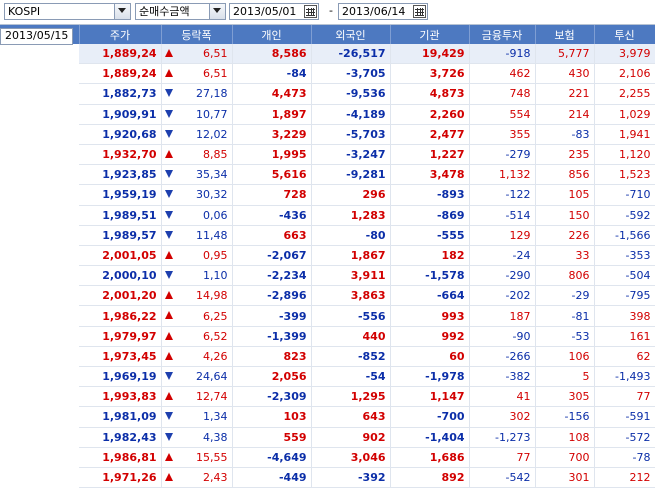 The width and height of the screenshot is (655, 491). What do you see at coordinates (430, 256) in the screenshot?
I see `institution-cell: 182` at bounding box center [430, 256].